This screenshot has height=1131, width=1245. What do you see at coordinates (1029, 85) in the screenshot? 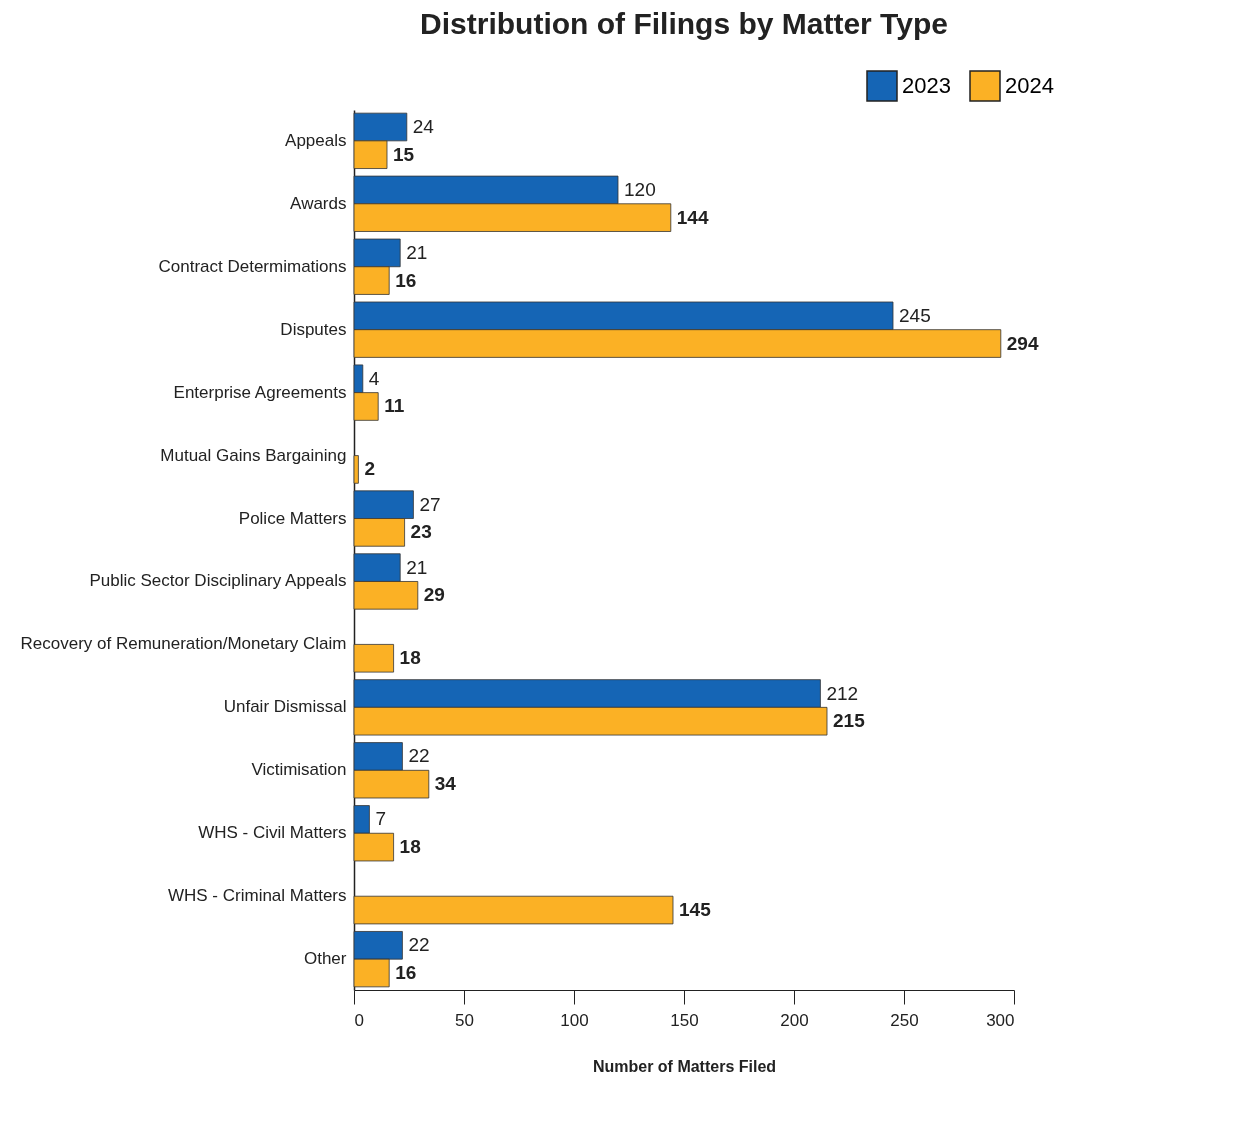
I see `legend-label: 2024` at bounding box center [1029, 85].